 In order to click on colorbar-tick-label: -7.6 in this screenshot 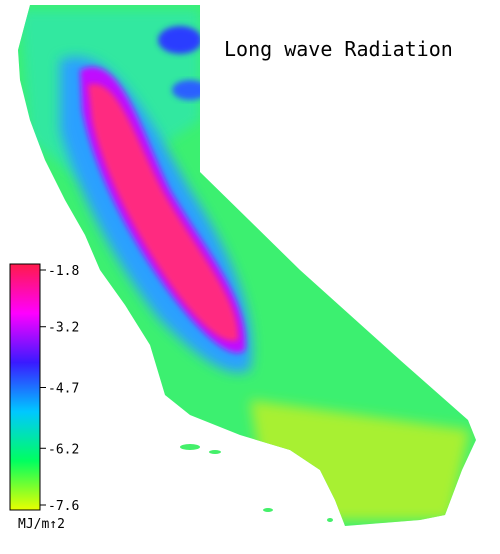, I will do `click(63, 506)`.